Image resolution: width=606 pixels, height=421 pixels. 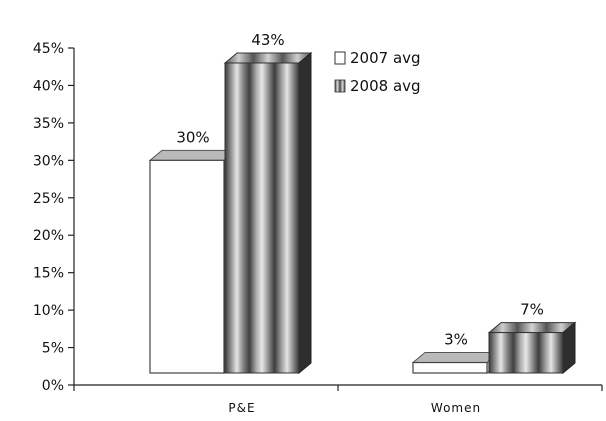 I want to click on bar-2008-pe, so click(x=268, y=213).